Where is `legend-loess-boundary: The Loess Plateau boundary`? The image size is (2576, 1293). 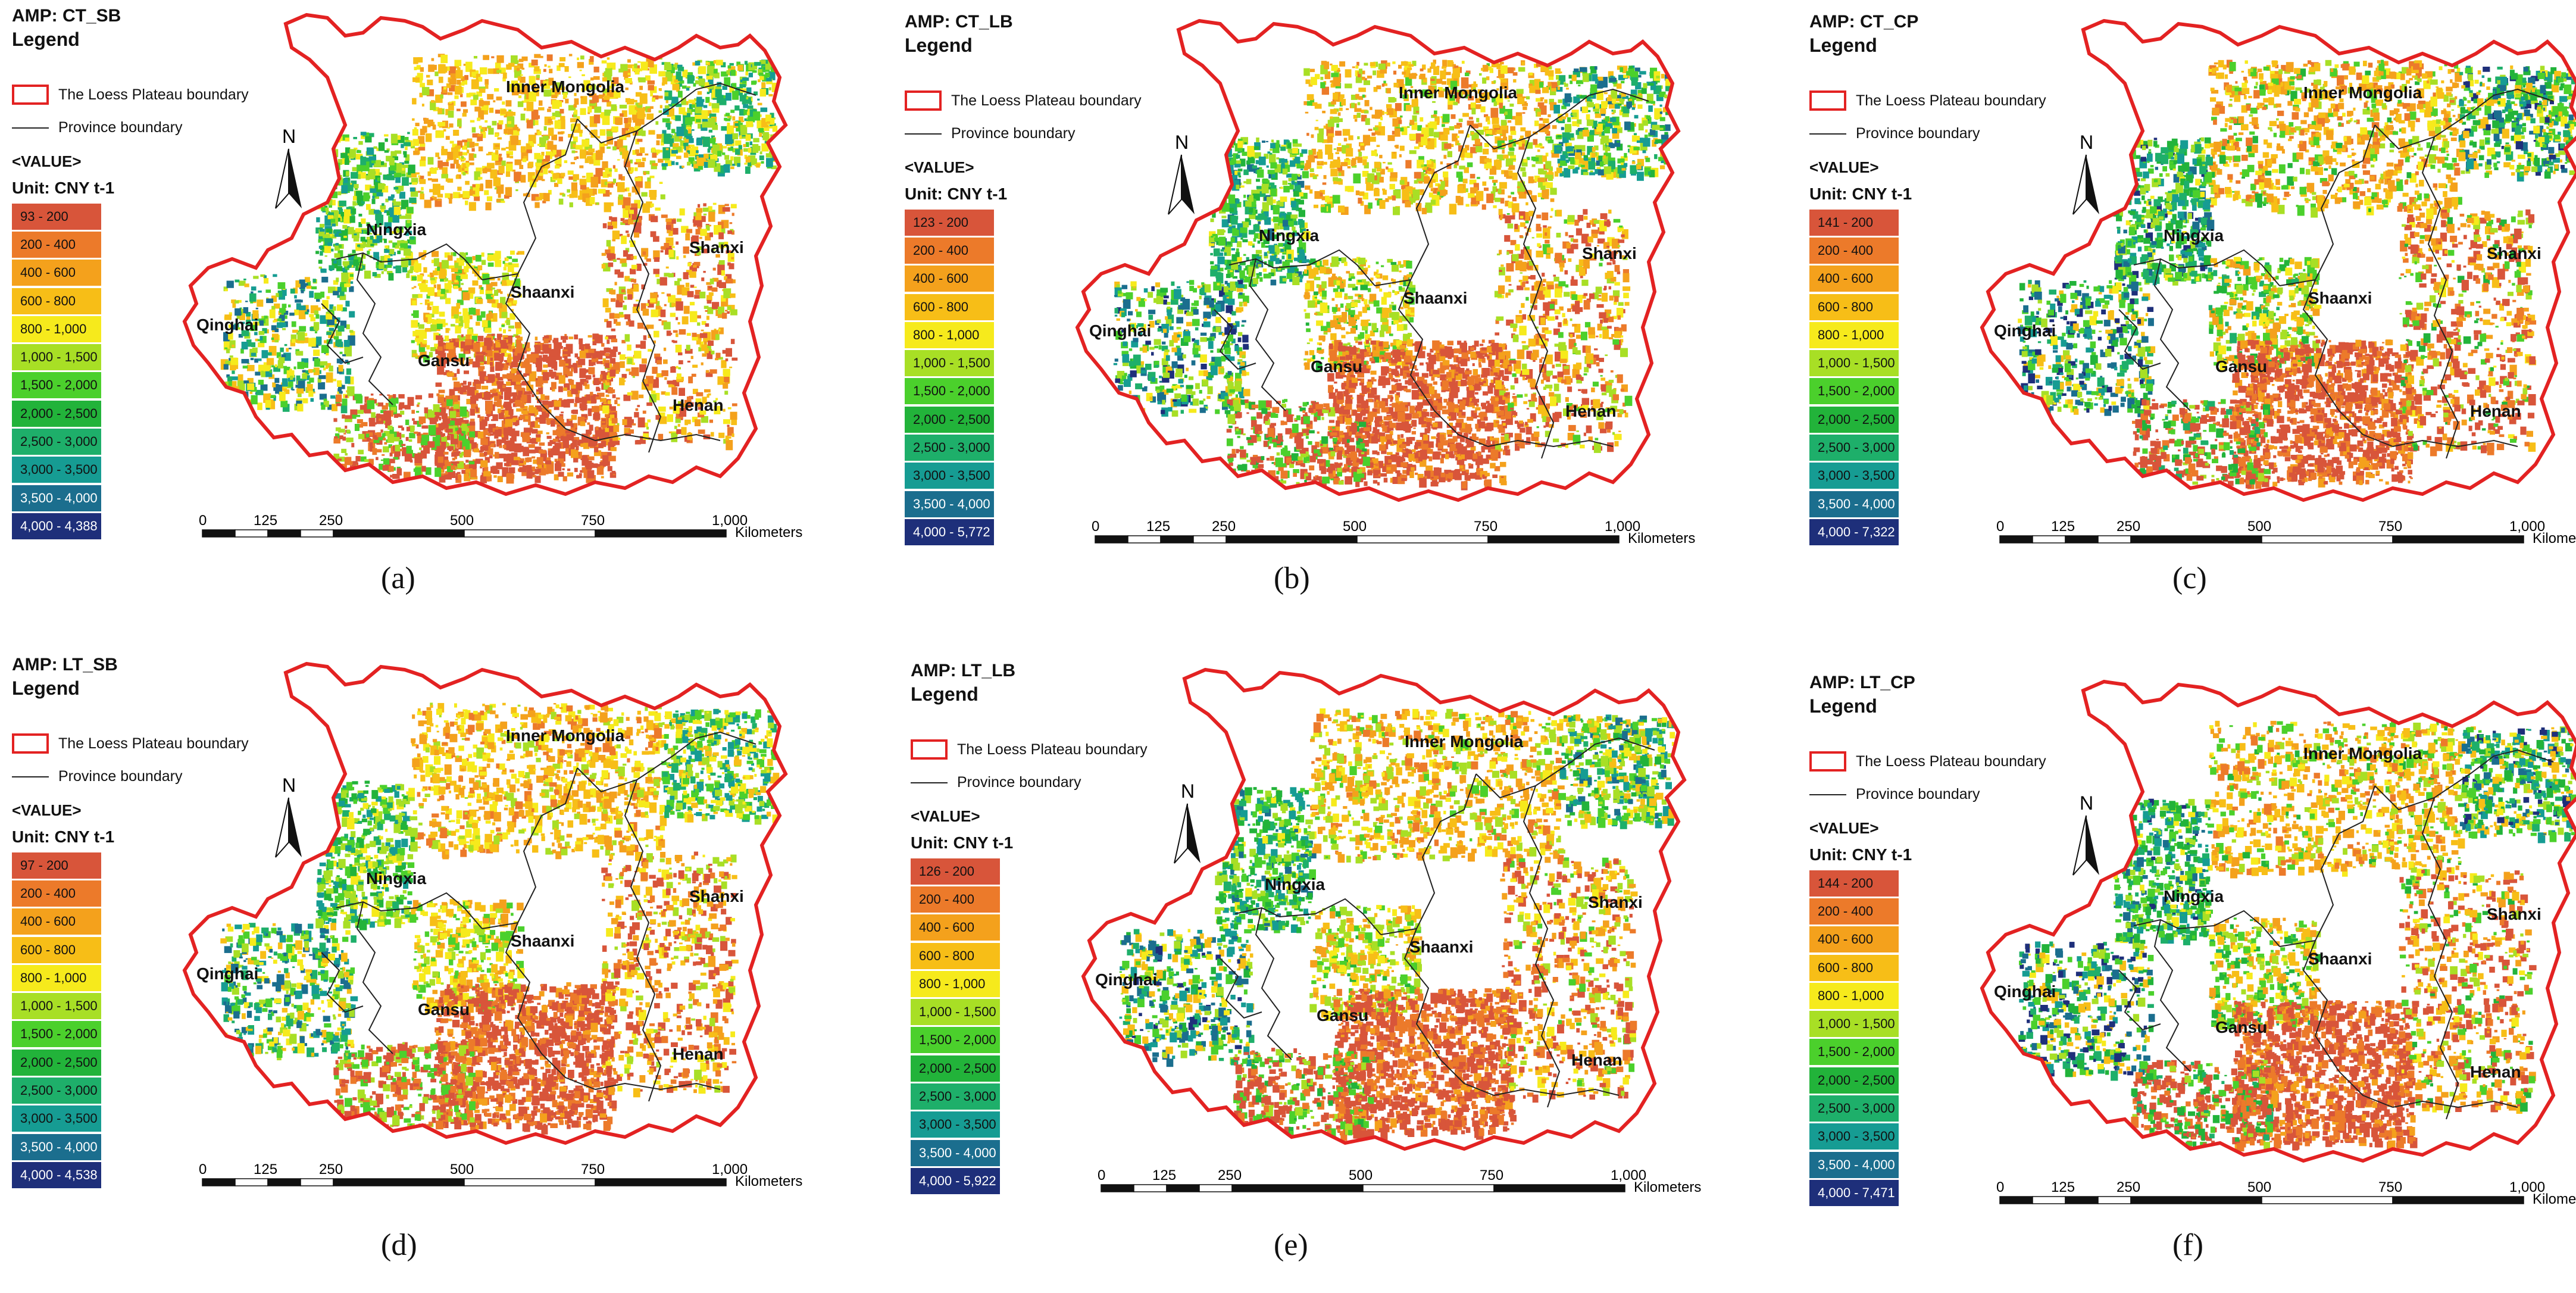 legend-loess-boundary: The Loess Plateau boundary is located at coordinates (1029, 749).